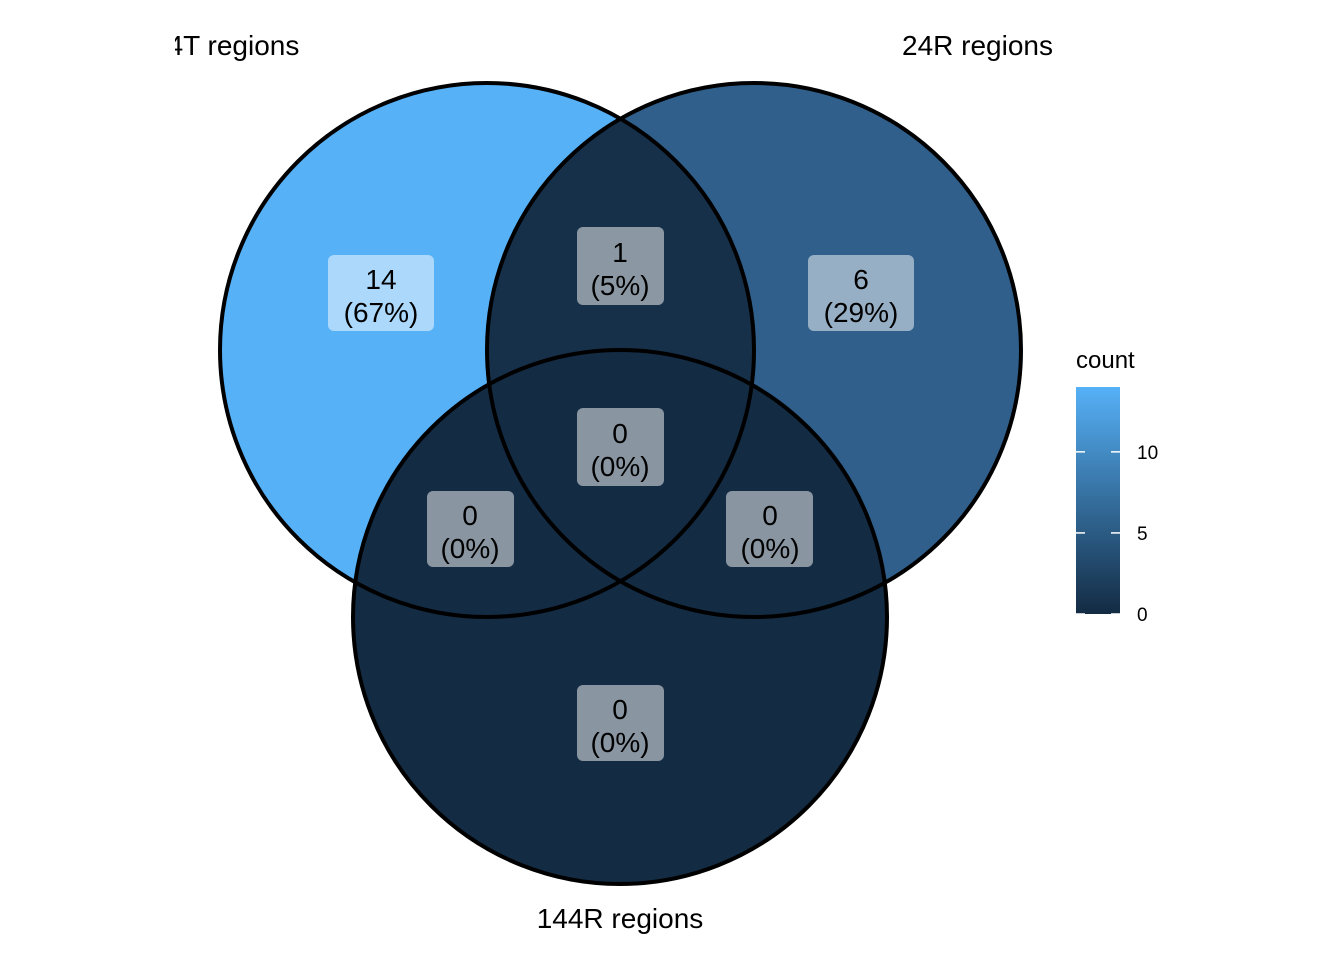 This screenshot has width=1344, height=960. I want to click on svg-text: (29%), so click(861, 312).